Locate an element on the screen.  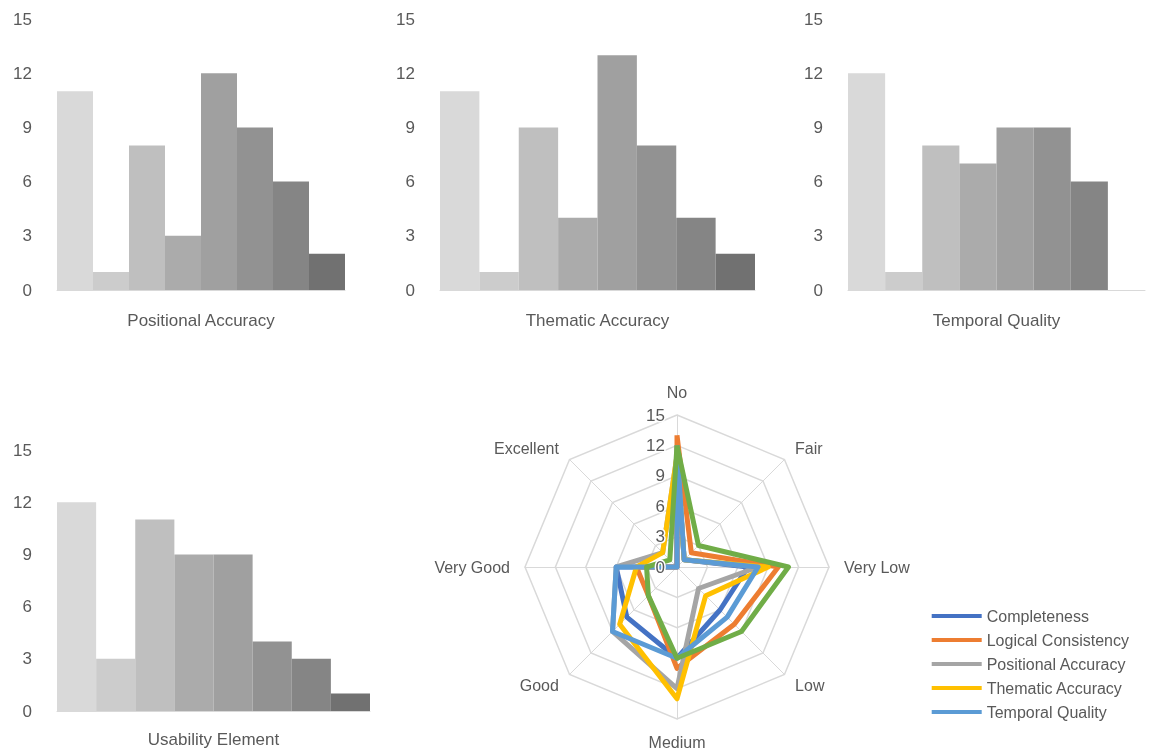
x-axis-title: Thematic Accuracy is located at coordinates (597, 320).